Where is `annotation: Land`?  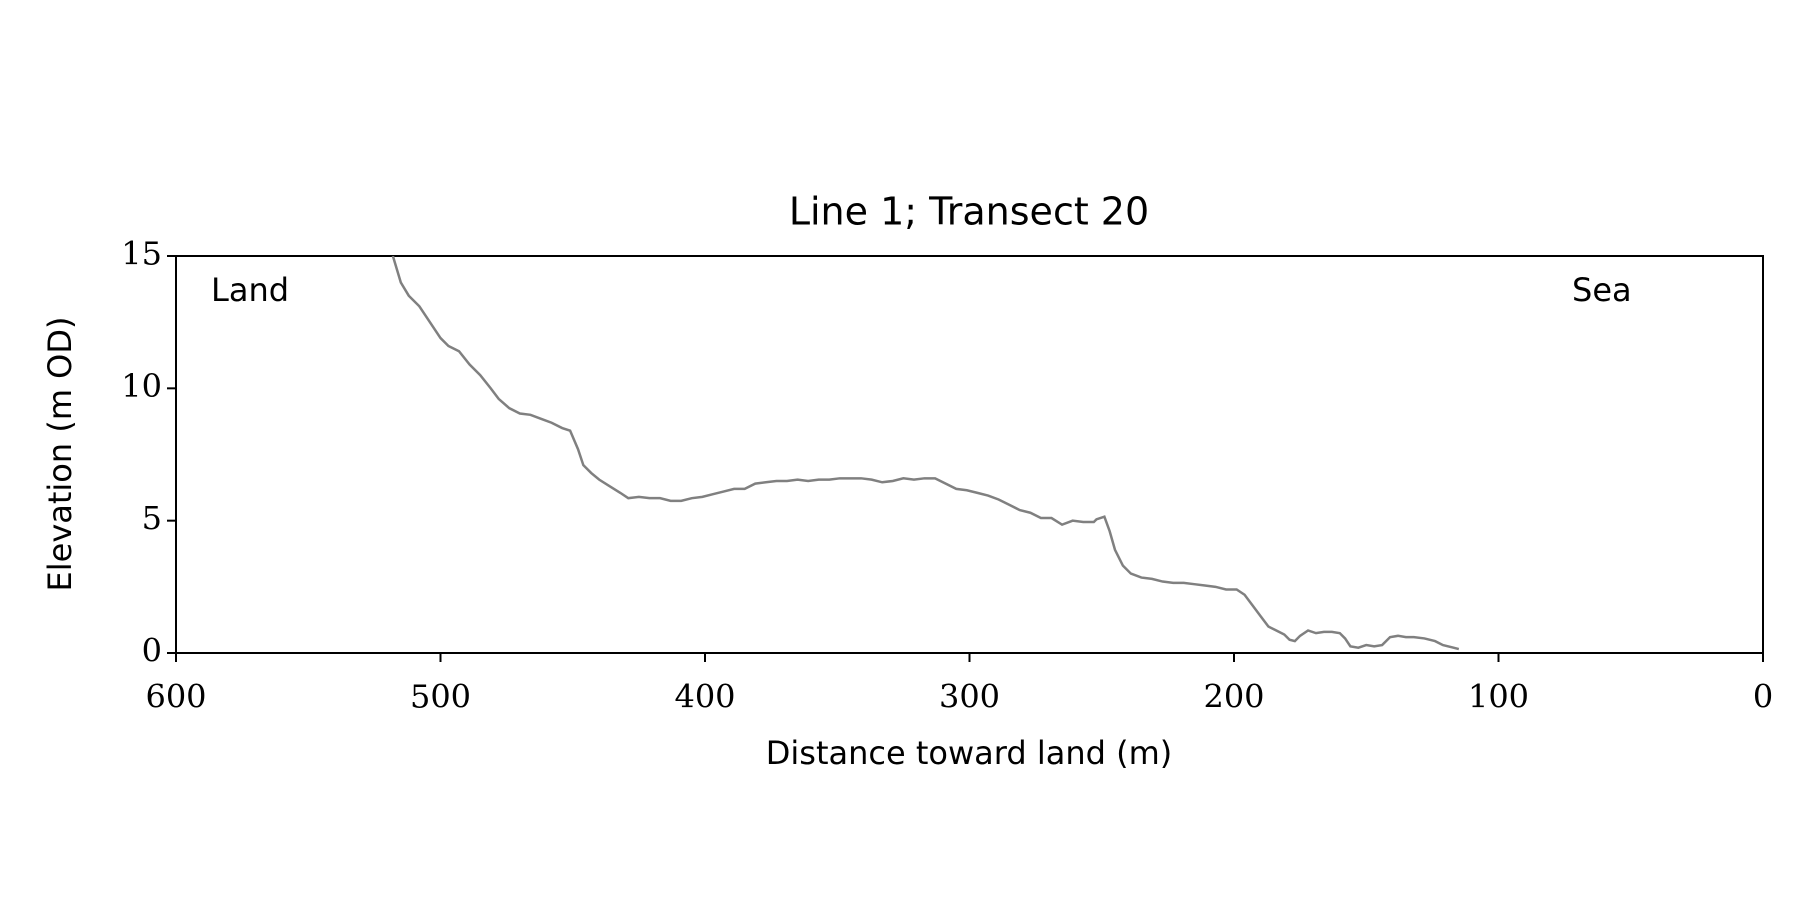
annotation: Land is located at coordinates (250, 290).